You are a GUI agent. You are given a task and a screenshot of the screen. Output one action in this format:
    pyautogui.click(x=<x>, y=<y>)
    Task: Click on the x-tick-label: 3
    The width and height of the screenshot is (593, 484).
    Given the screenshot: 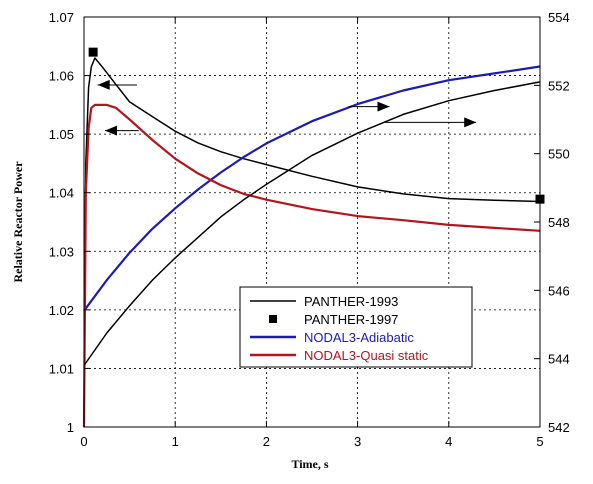 What is the action you would take?
    pyautogui.click(x=357, y=441)
    